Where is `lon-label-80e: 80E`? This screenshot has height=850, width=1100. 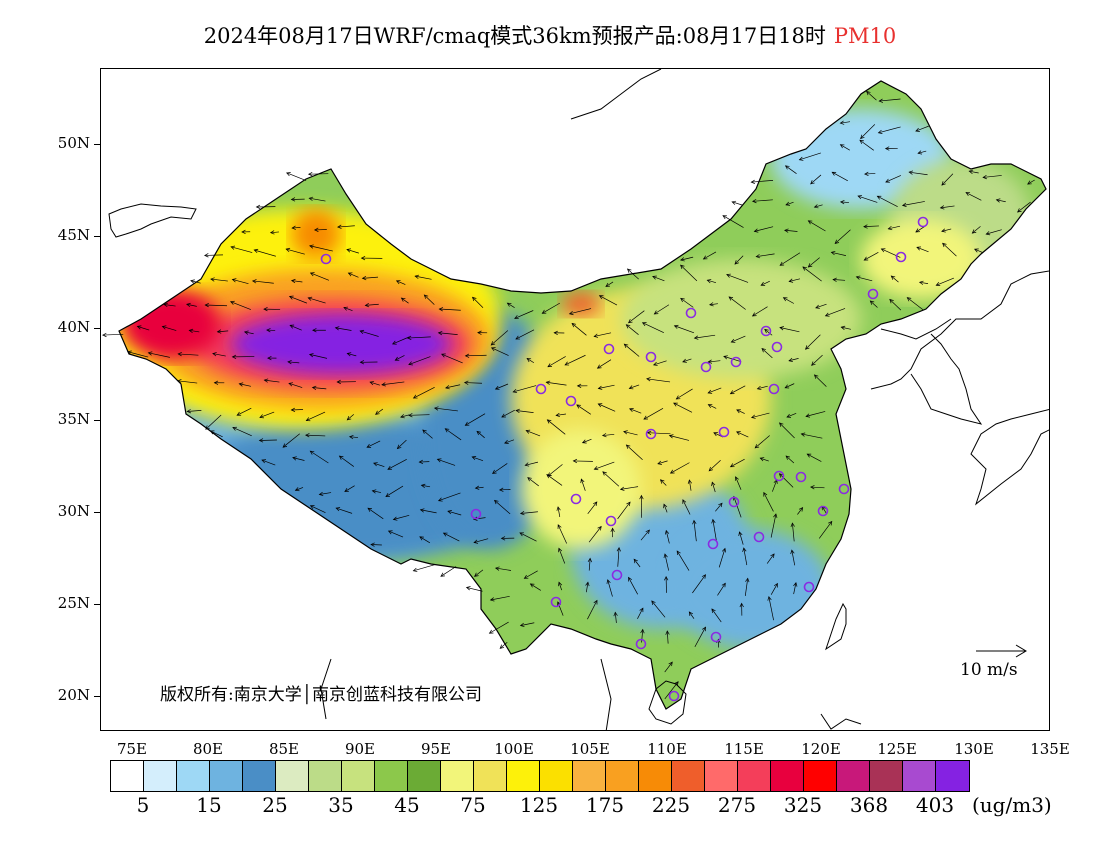 lon-label-80e: 80E is located at coordinates (208, 749).